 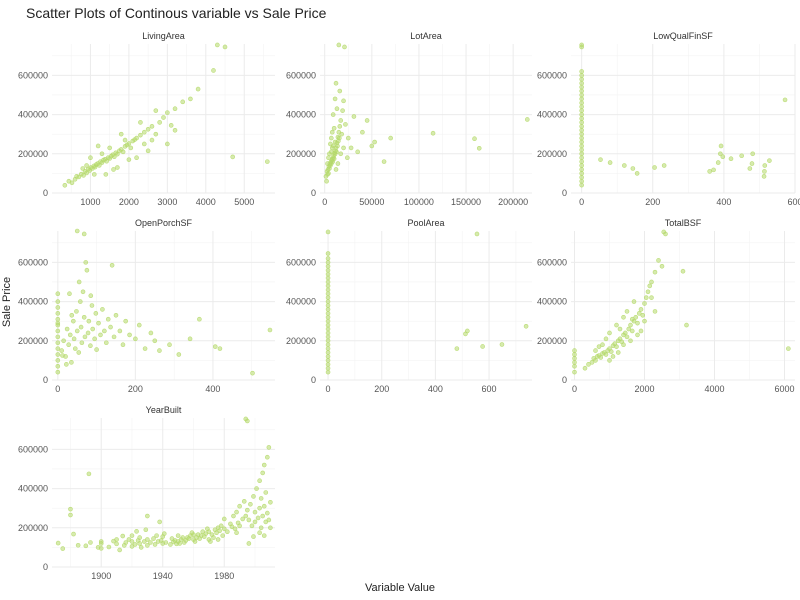 What do you see at coordinates (135, 389) in the screenshot?
I see `x-tick-label: 200` at bounding box center [135, 389].